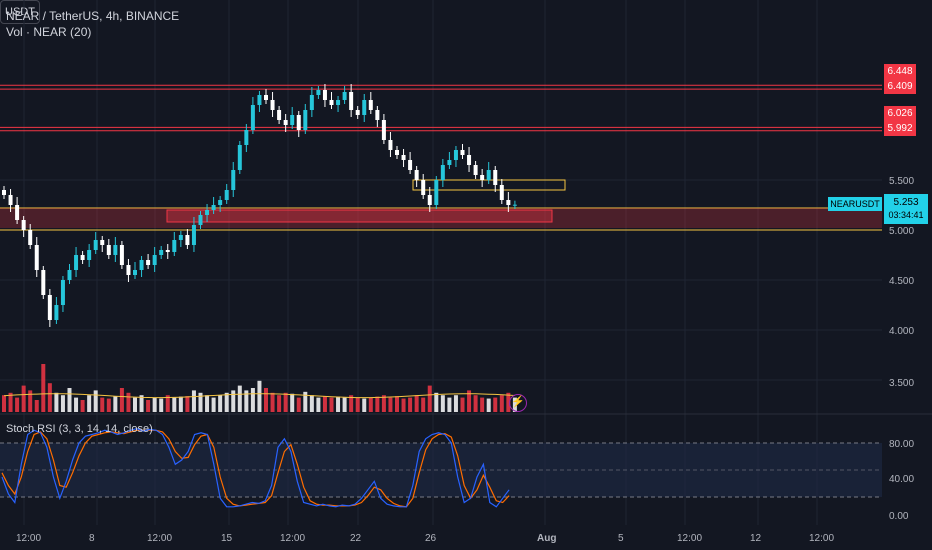 Image resolution: width=932 pixels, height=550 pixels. What do you see at coordinates (900, 71) in the screenshot?
I see `level-tag-6448: 6.448` at bounding box center [900, 71].